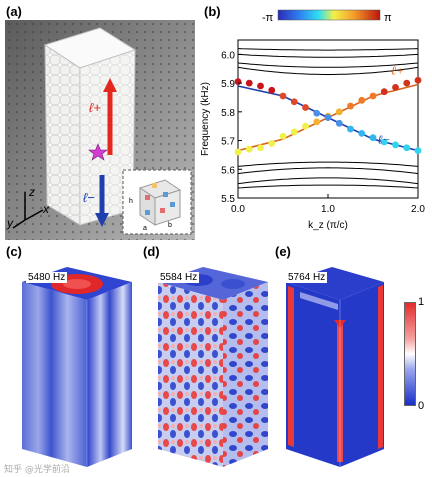  Describe the element at coordinates (421, 406) in the screenshot. I see `colorbar-side-min: 0` at that location.